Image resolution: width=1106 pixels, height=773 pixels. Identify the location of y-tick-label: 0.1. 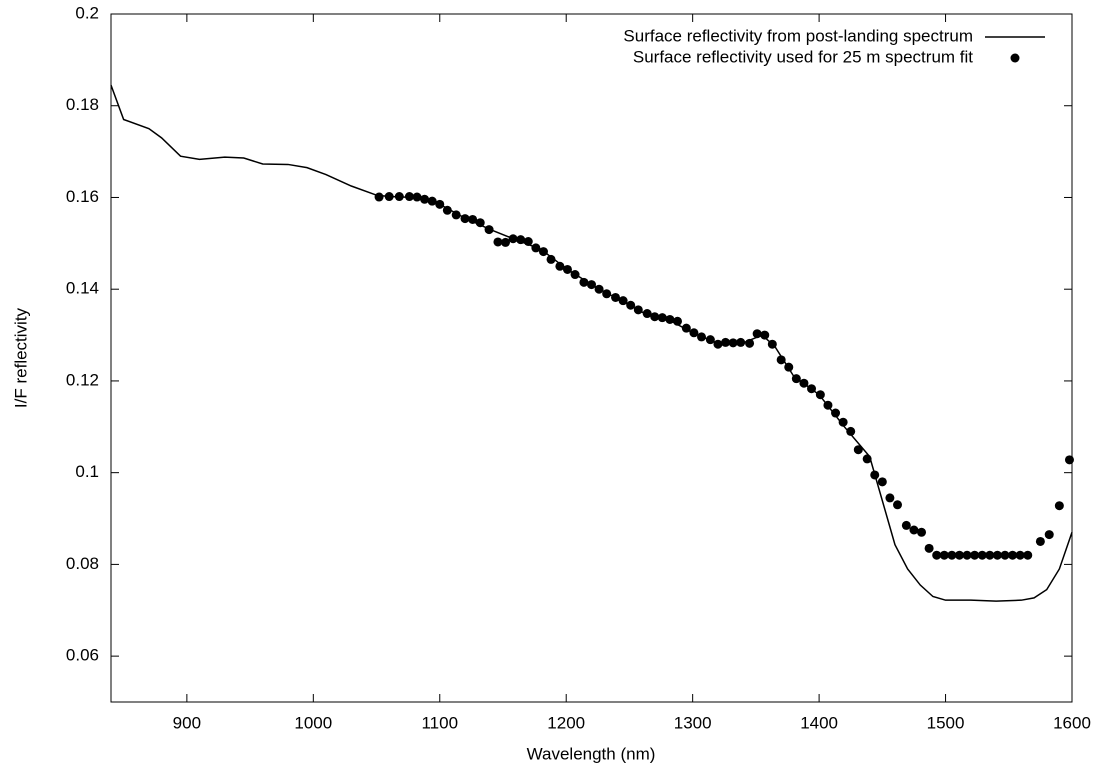
(87, 471).